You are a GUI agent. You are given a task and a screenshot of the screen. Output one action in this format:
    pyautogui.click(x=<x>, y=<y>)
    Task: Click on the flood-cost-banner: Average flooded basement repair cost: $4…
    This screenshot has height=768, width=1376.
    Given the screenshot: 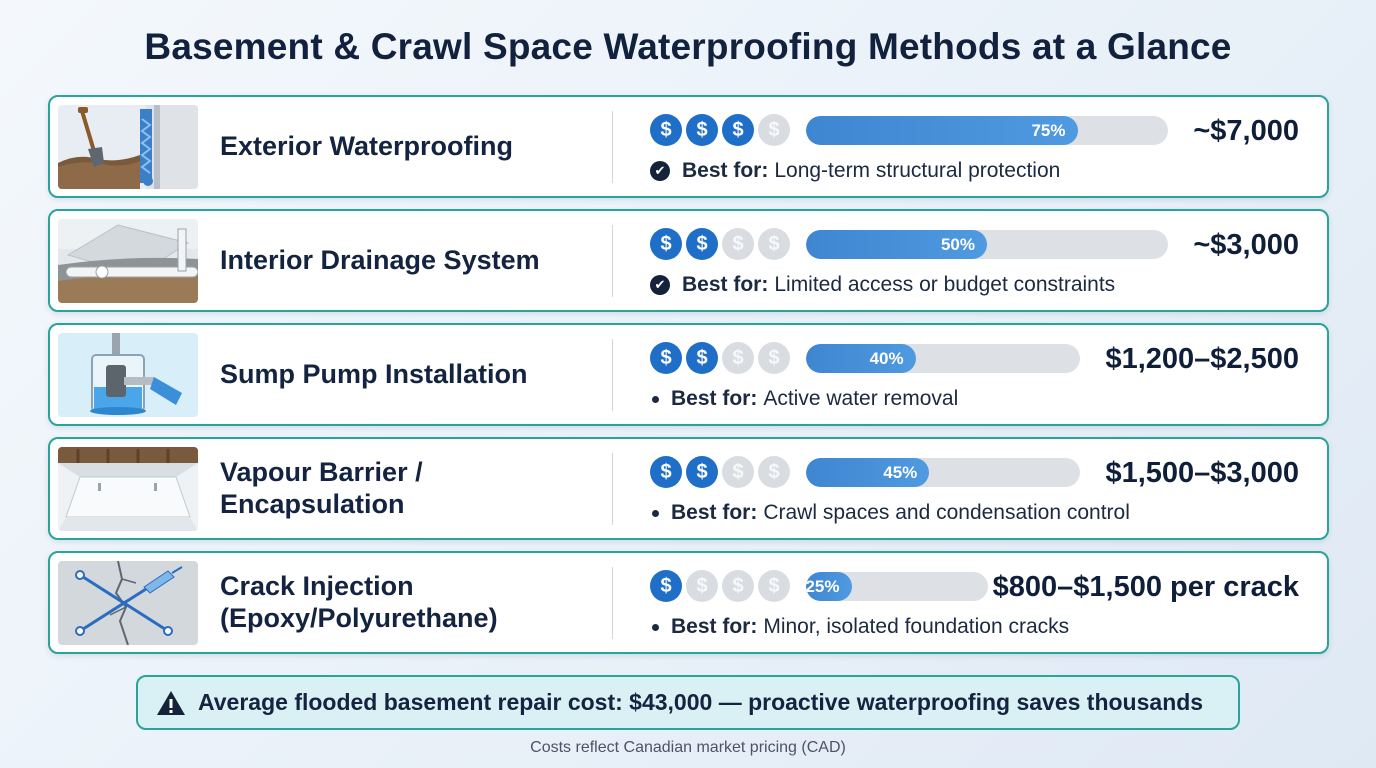 What is the action you would take?
    pyautogui.click(x=688, y=702)
    